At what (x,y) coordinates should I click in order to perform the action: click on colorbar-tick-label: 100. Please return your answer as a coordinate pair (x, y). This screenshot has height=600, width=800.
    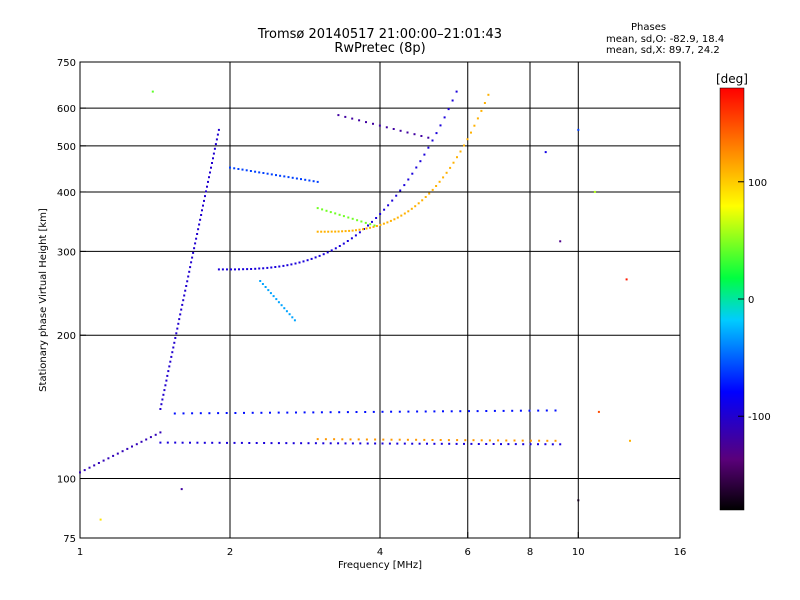
    Looking at the image, I should click on (757, 183).